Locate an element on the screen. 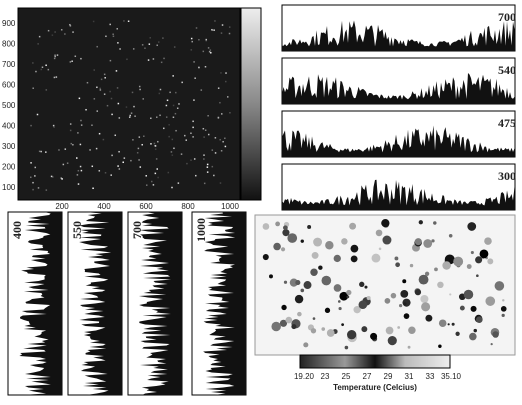 The height and width of the screenshot is (405, 522). colorbar-tick-label: 35.10 is located at coordinates (451, 376).